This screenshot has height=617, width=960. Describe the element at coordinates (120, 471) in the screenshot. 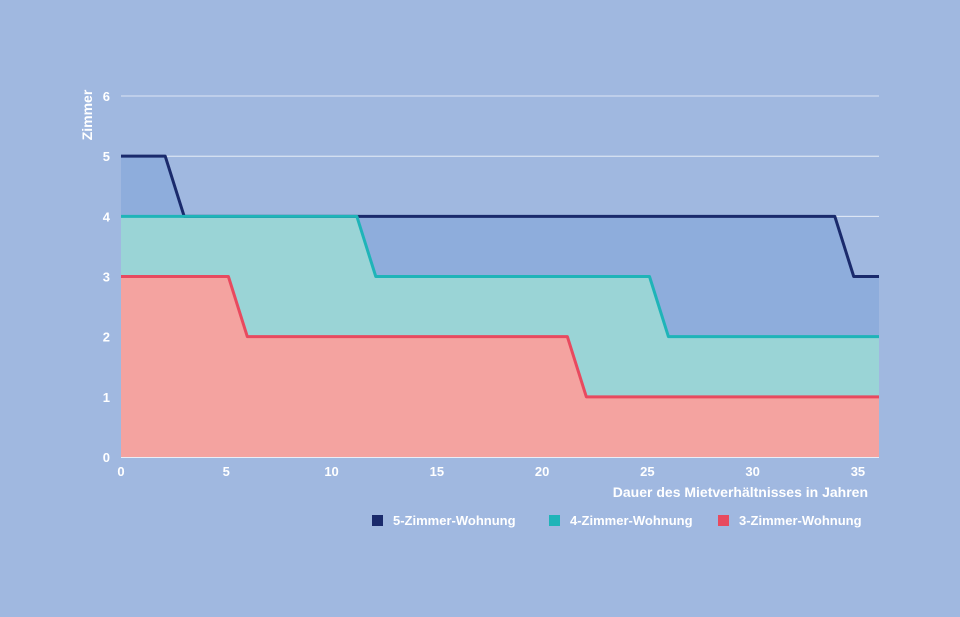

I see `x-tick-label: 0` at that location.